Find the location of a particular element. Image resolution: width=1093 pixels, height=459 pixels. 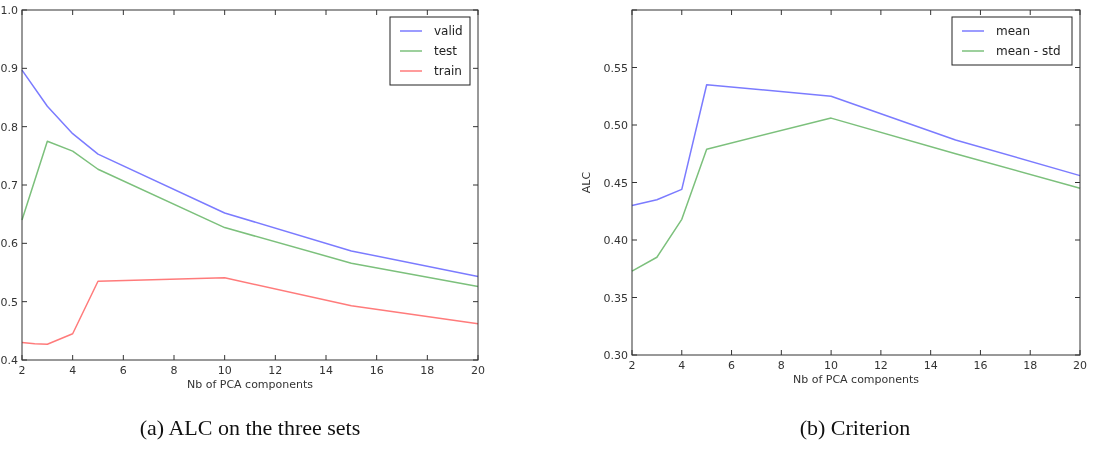

y-tick-label: 0.30 is located at coordinates (615, 355).